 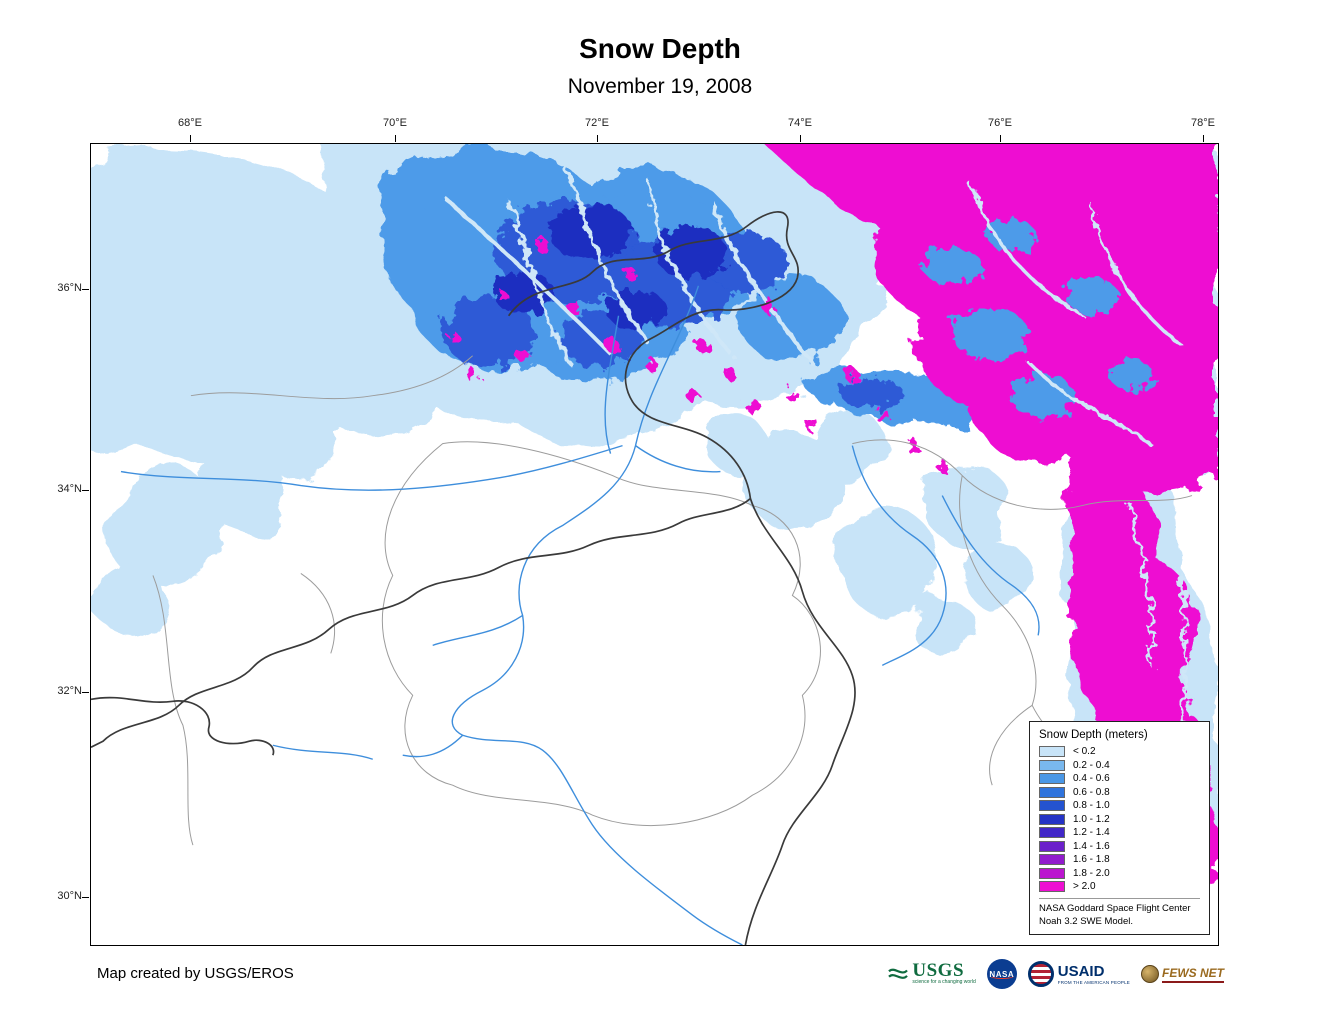 I want to click on legend-entry: 1.6 - 1.8, so click(x=1119, y=860).